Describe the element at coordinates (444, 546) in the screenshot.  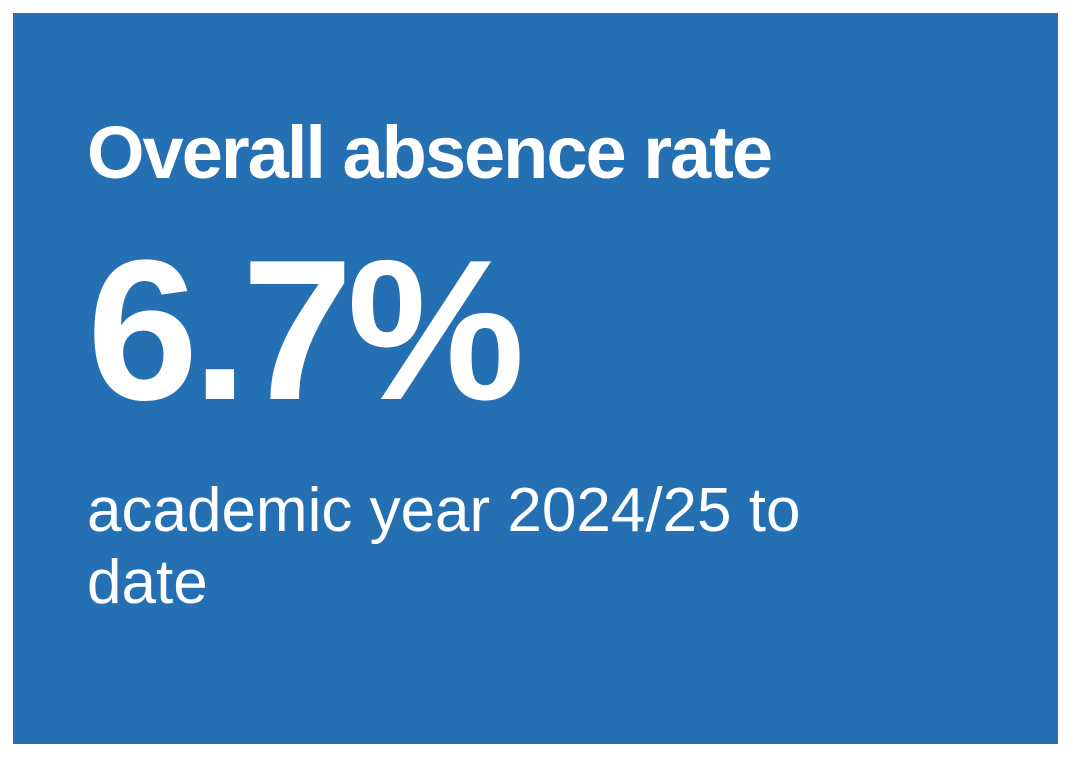
I see `panel-caption: academic year 2024/25 to date` at that location.